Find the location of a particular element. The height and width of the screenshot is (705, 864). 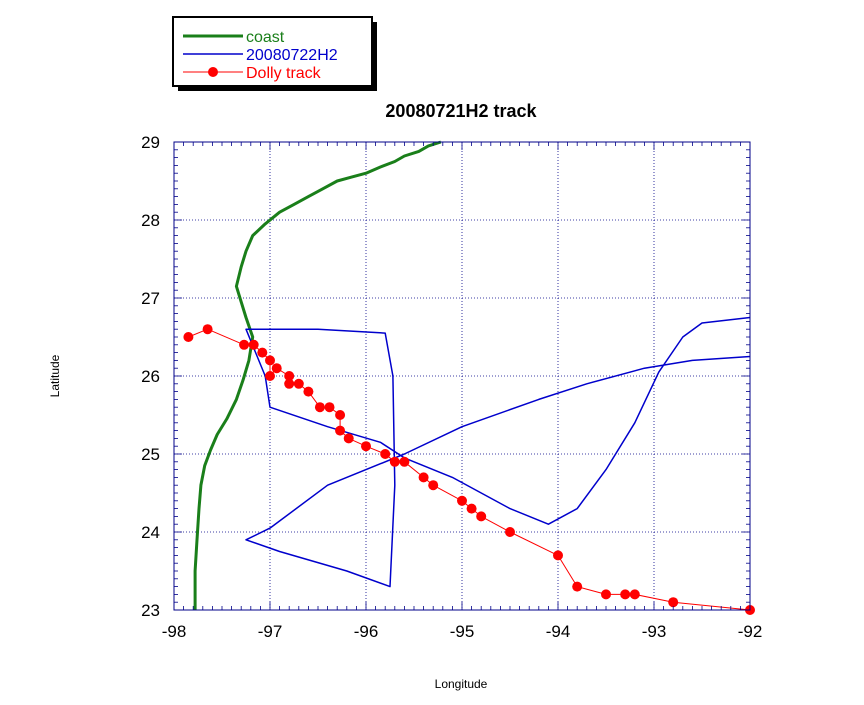

y-tick-label: 23 is located at coordinates (150, 610).